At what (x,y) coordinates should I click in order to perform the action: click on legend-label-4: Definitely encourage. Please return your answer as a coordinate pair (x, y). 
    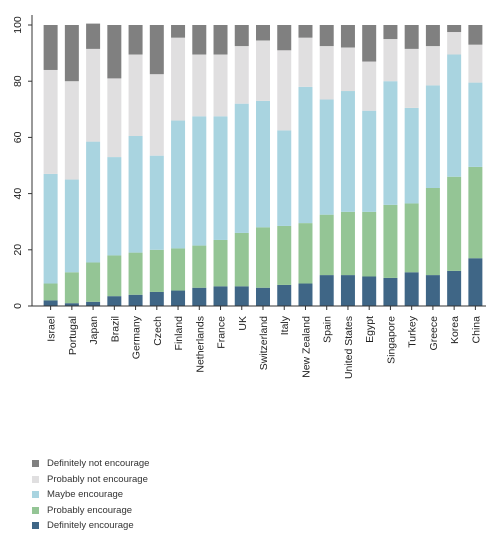
    Looking at the image, I should click on (90, 526).